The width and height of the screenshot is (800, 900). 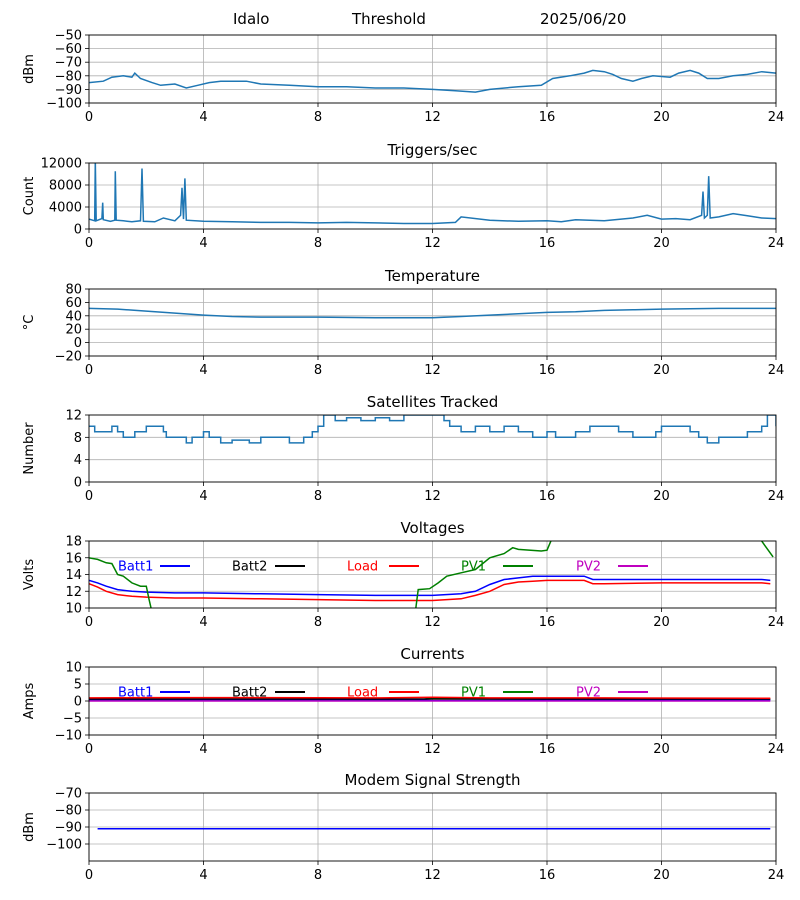 What do you see at coordinates (403, 448) in the screenshot?
I see `chart-satellites: 0 4 8 12 16 20 24 0 4 8 12 Satellites Tracked Number` at bounding box center [403, 448].